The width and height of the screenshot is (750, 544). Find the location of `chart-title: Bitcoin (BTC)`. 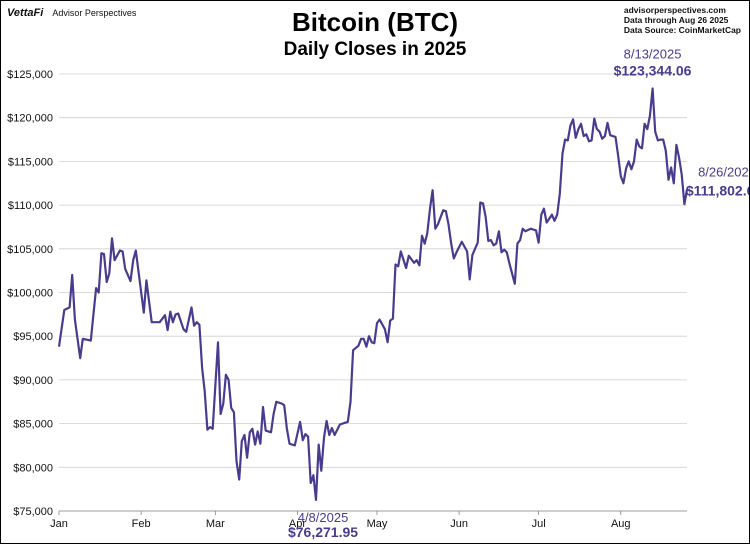

chart-title: Bitcoin (BTC) is located at coordinates (375, 22).